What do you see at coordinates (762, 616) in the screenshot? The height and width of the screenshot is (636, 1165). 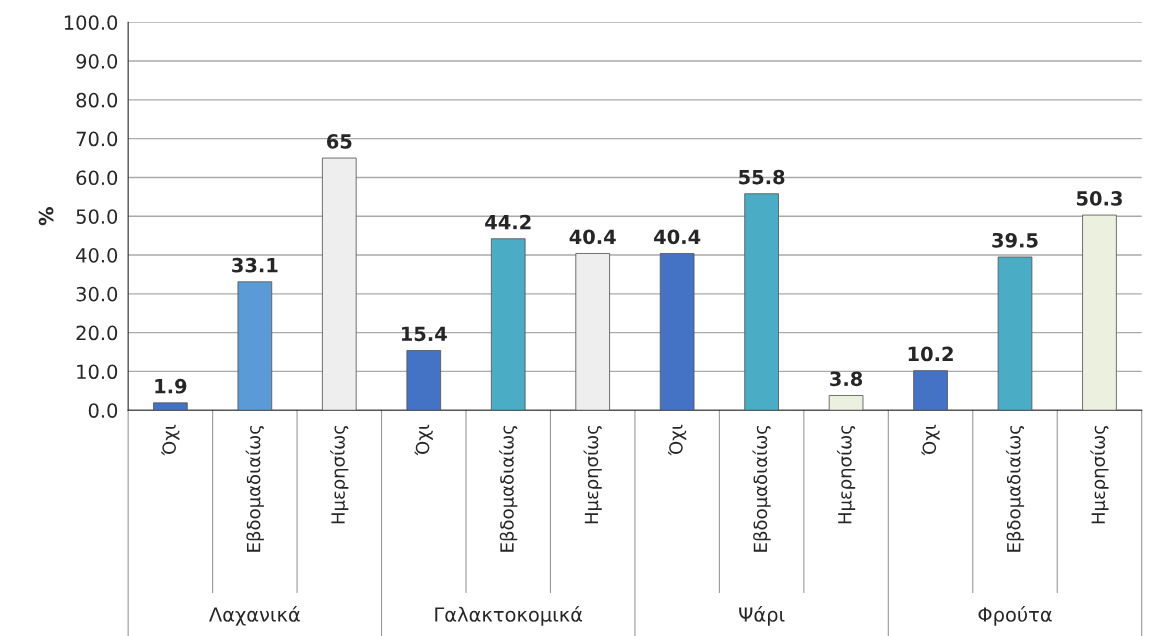 I see `text: Ψάρι` at bounding box center [762, 616].